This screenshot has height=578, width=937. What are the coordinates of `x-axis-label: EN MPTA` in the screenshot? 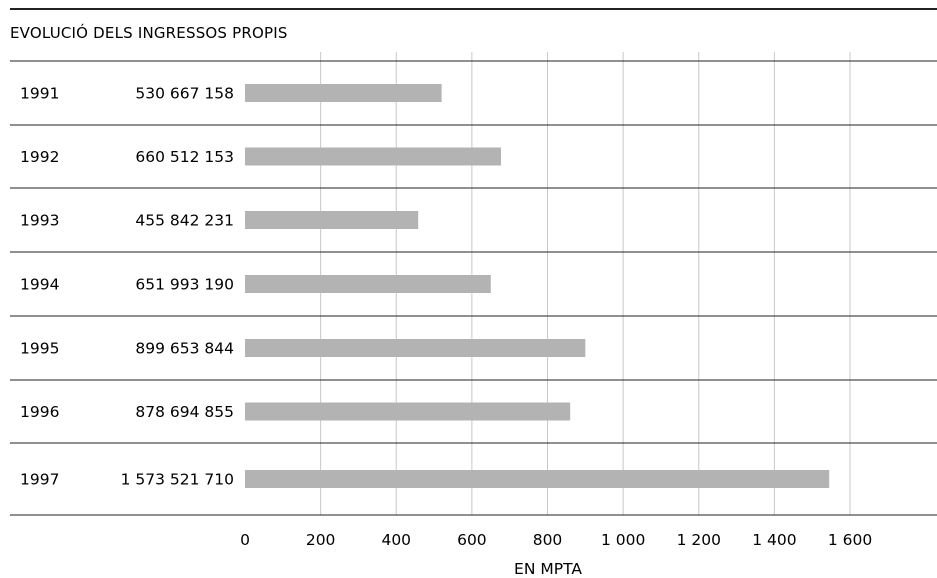 It's located at (548, 569).